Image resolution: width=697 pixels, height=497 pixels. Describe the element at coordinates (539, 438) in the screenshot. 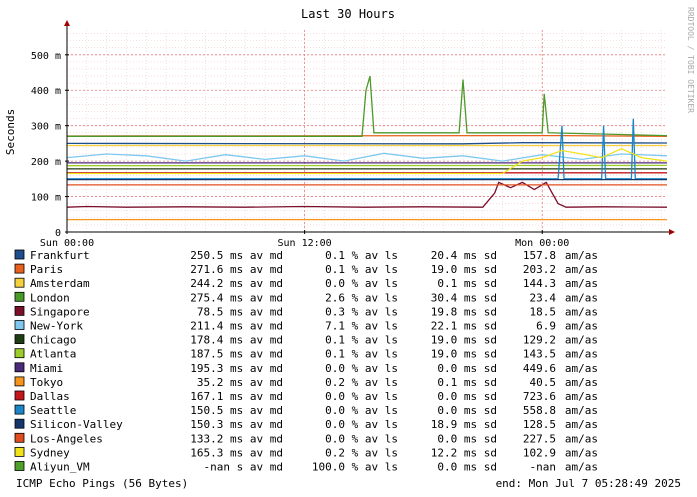

I see `legend-amas: 227.5` at that location.